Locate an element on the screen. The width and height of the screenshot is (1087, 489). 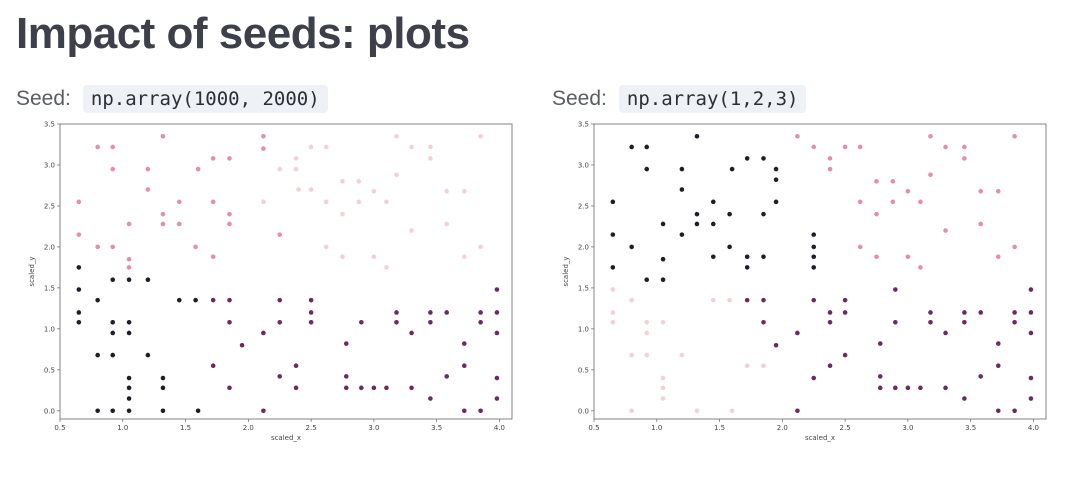
y-tick-label: 0.5 is located at coordinates (583, 370).